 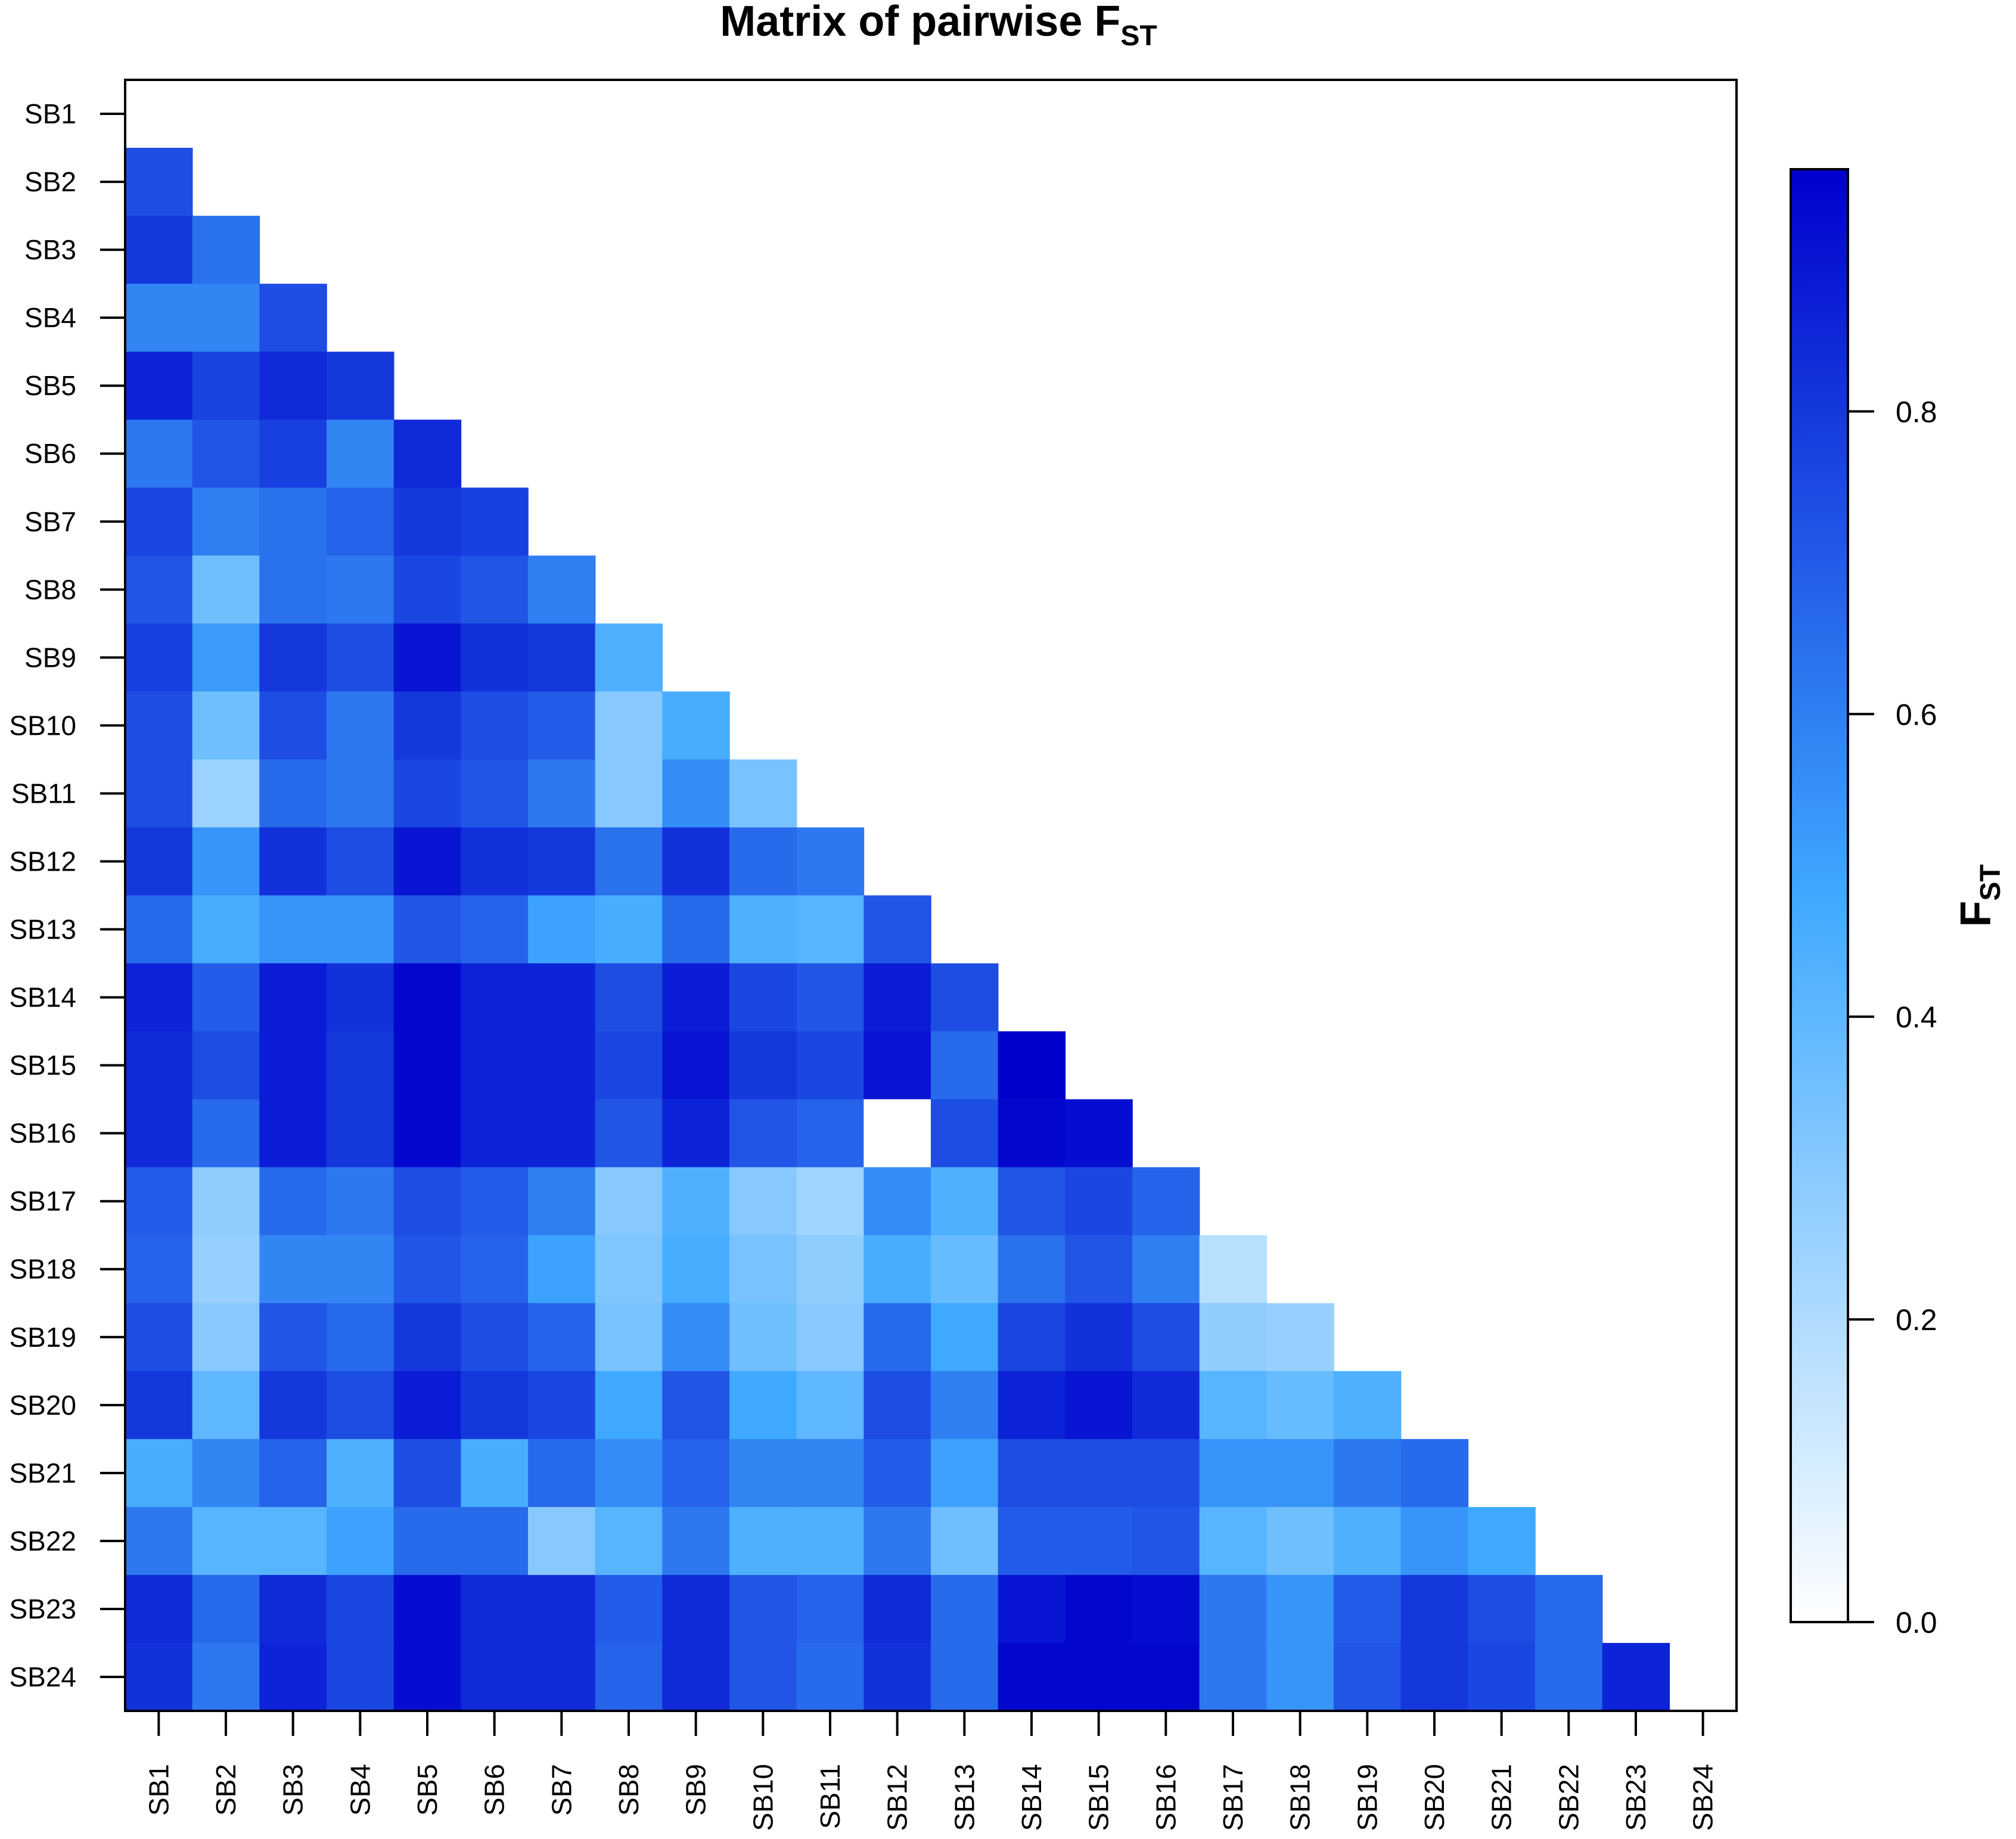 I want to click on heatmap-cell-SB16-SB8, so click(x=629, y=1133).